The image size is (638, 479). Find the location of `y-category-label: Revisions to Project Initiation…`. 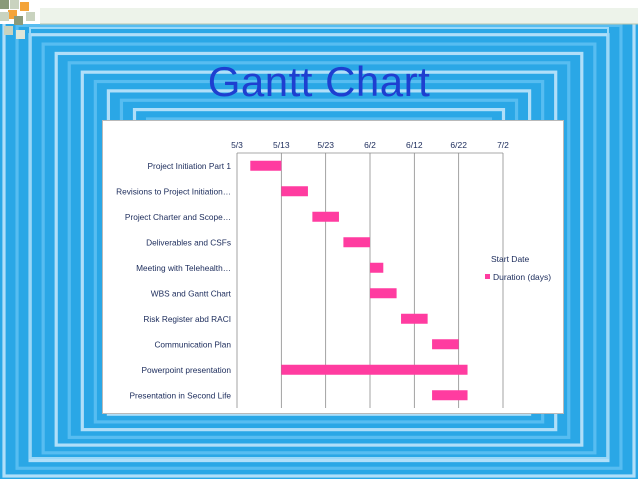

y-category-label: Revisions to Project Initiation… is located at coordinates (173, 191).